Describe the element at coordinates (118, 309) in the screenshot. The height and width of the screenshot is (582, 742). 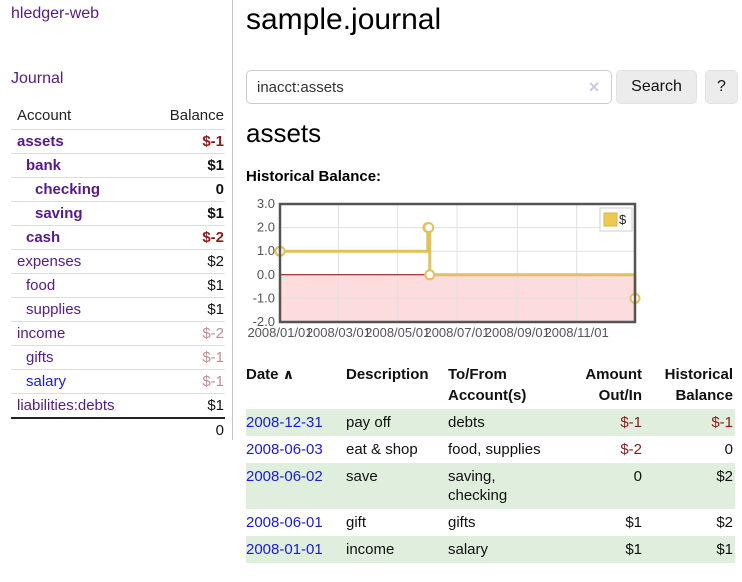
I see `account-row: supplies $1` at that location.